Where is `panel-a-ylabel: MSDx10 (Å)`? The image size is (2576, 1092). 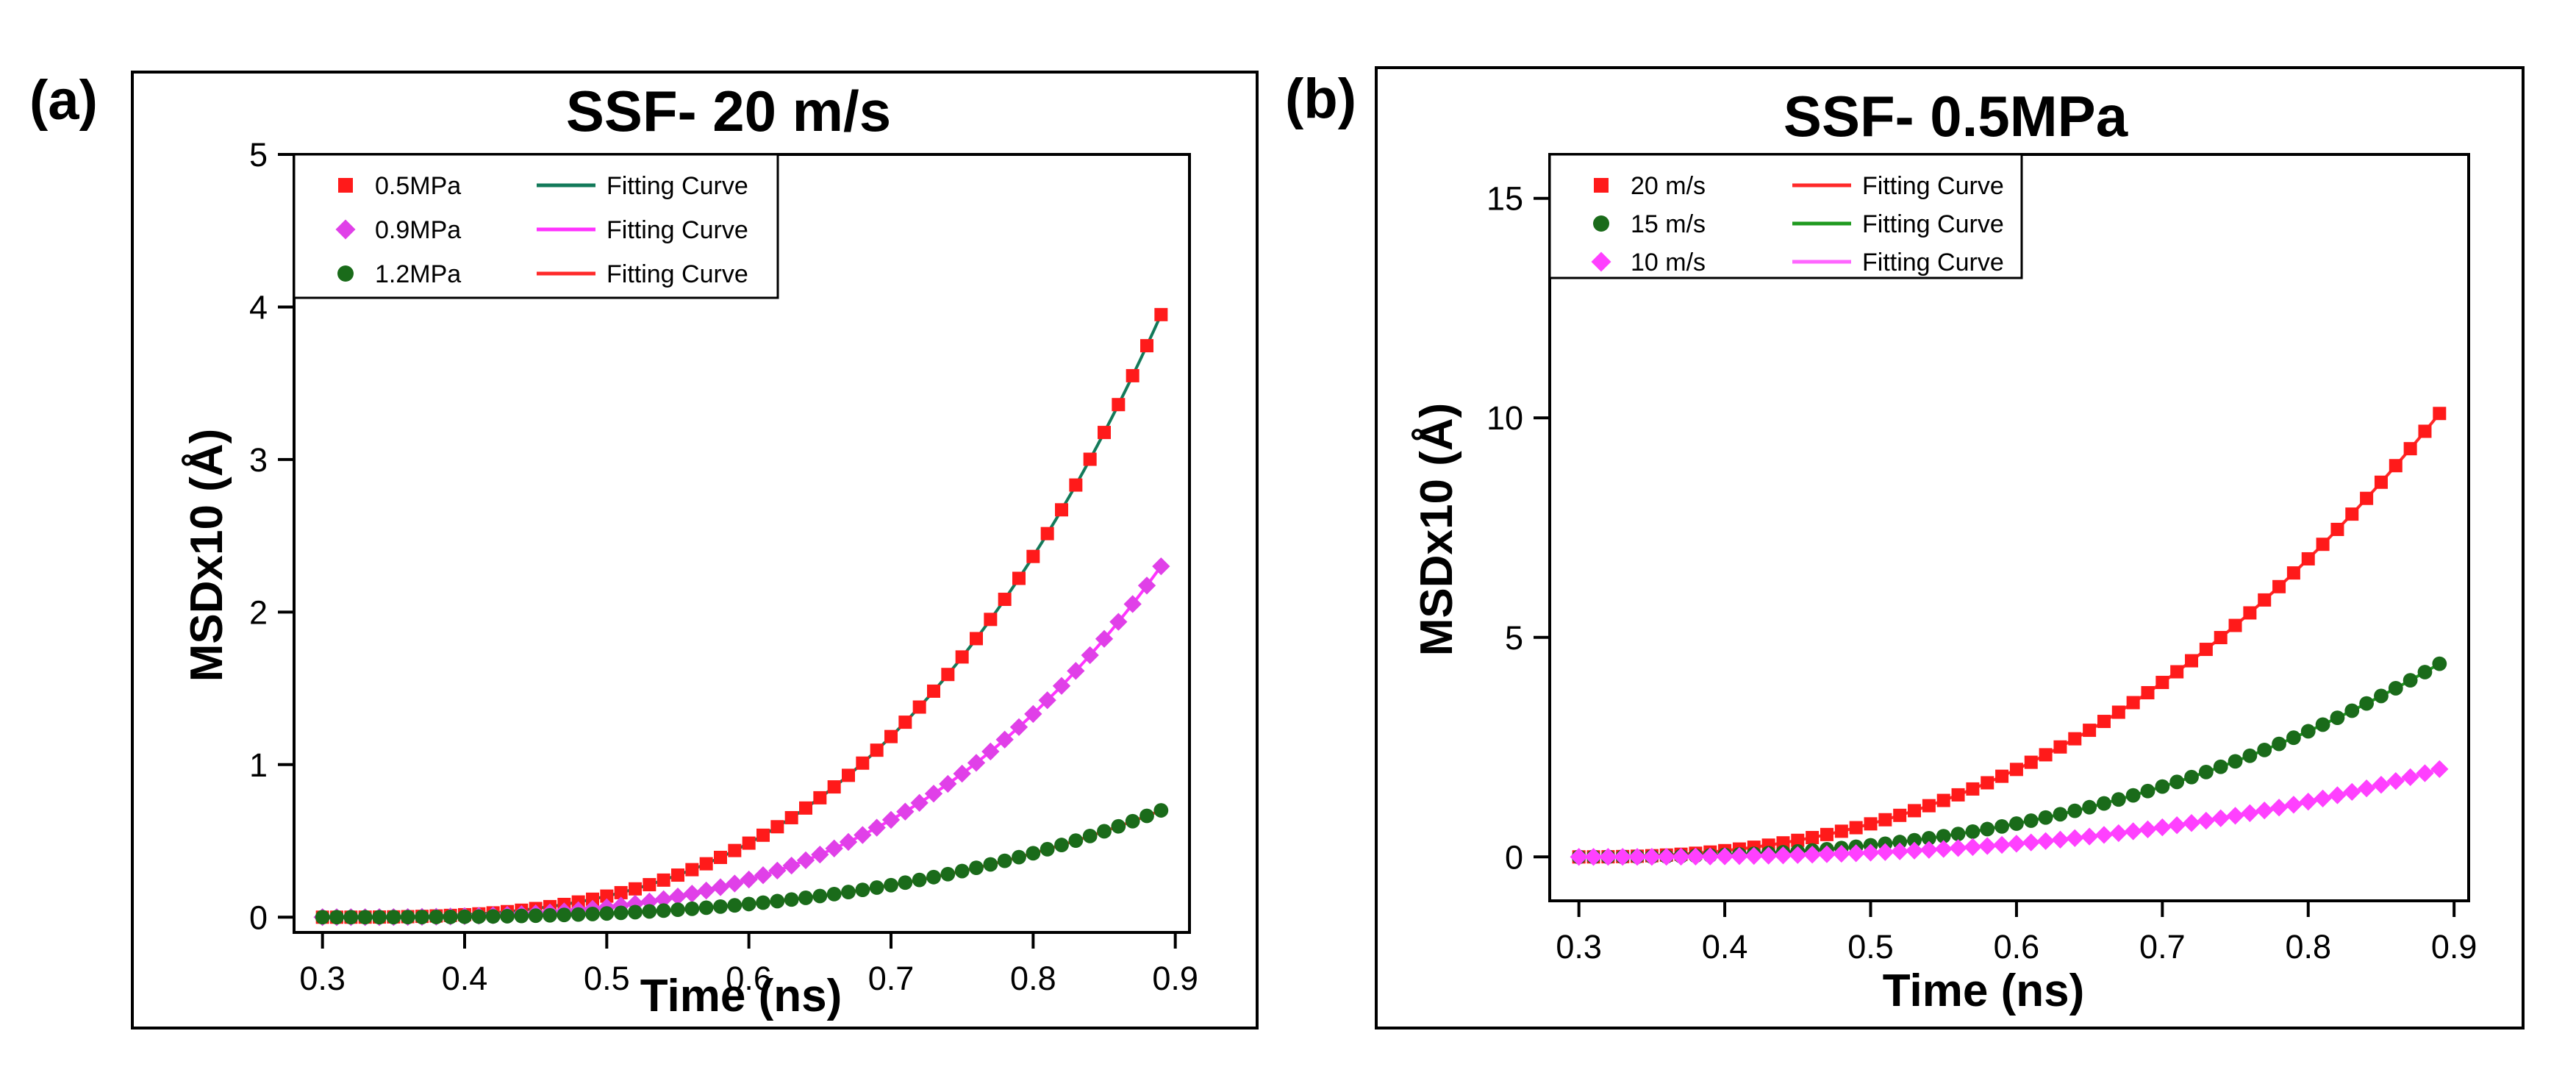
panel-a-ylabel: MSDx10 (Å) is located at coordinates (207, 555).